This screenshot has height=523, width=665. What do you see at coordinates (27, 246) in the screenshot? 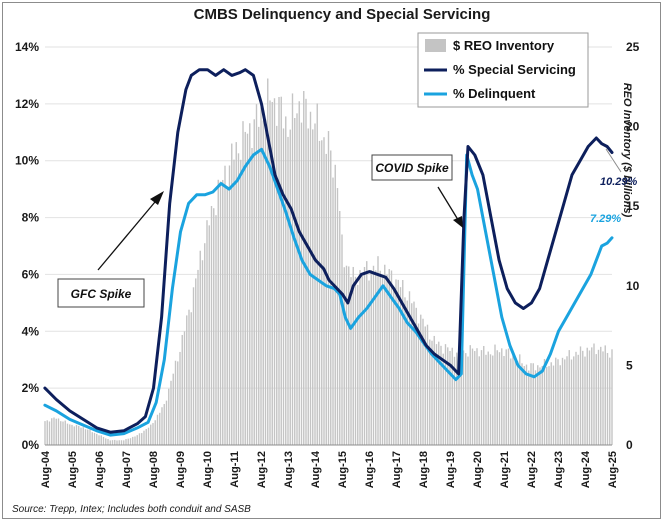
I see `y-left-ticks: 0% 2% 4% 6% 8% 10% 12% 14%` at bounding box center [27, 246].